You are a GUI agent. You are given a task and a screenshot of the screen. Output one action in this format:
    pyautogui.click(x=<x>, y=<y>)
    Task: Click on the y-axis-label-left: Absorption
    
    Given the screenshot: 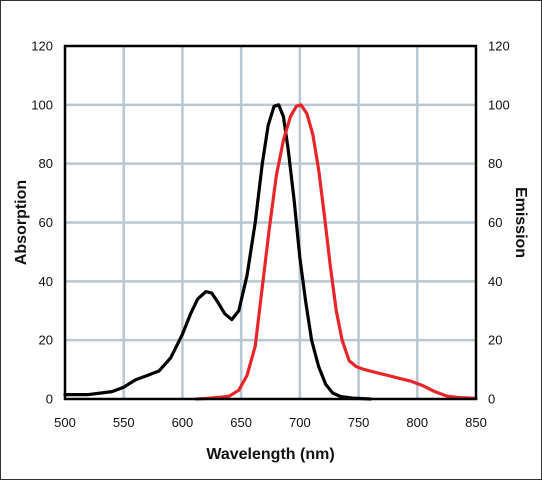 What is the action you would take?
    pyautogui.click(x=21, y=222)
    